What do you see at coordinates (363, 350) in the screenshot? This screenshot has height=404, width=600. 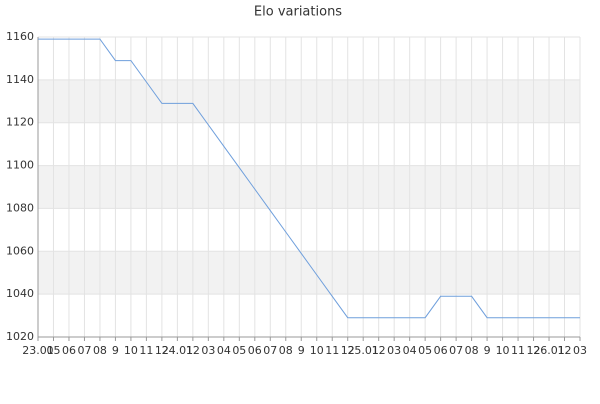 I see `x-tick-label: 25.01` at bounding box center [363, 350].